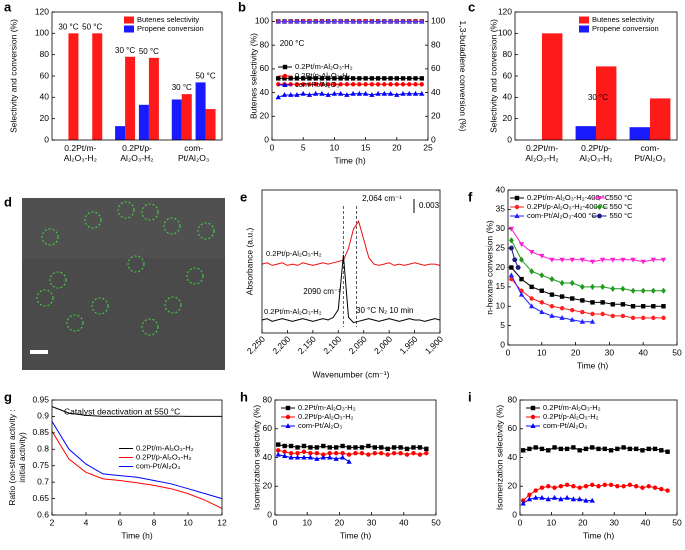 The height and width of the screenshot is (550, 685). I want to click on y2-axis-label: 1,3-butadiene conversion (%), so click(463, 75).